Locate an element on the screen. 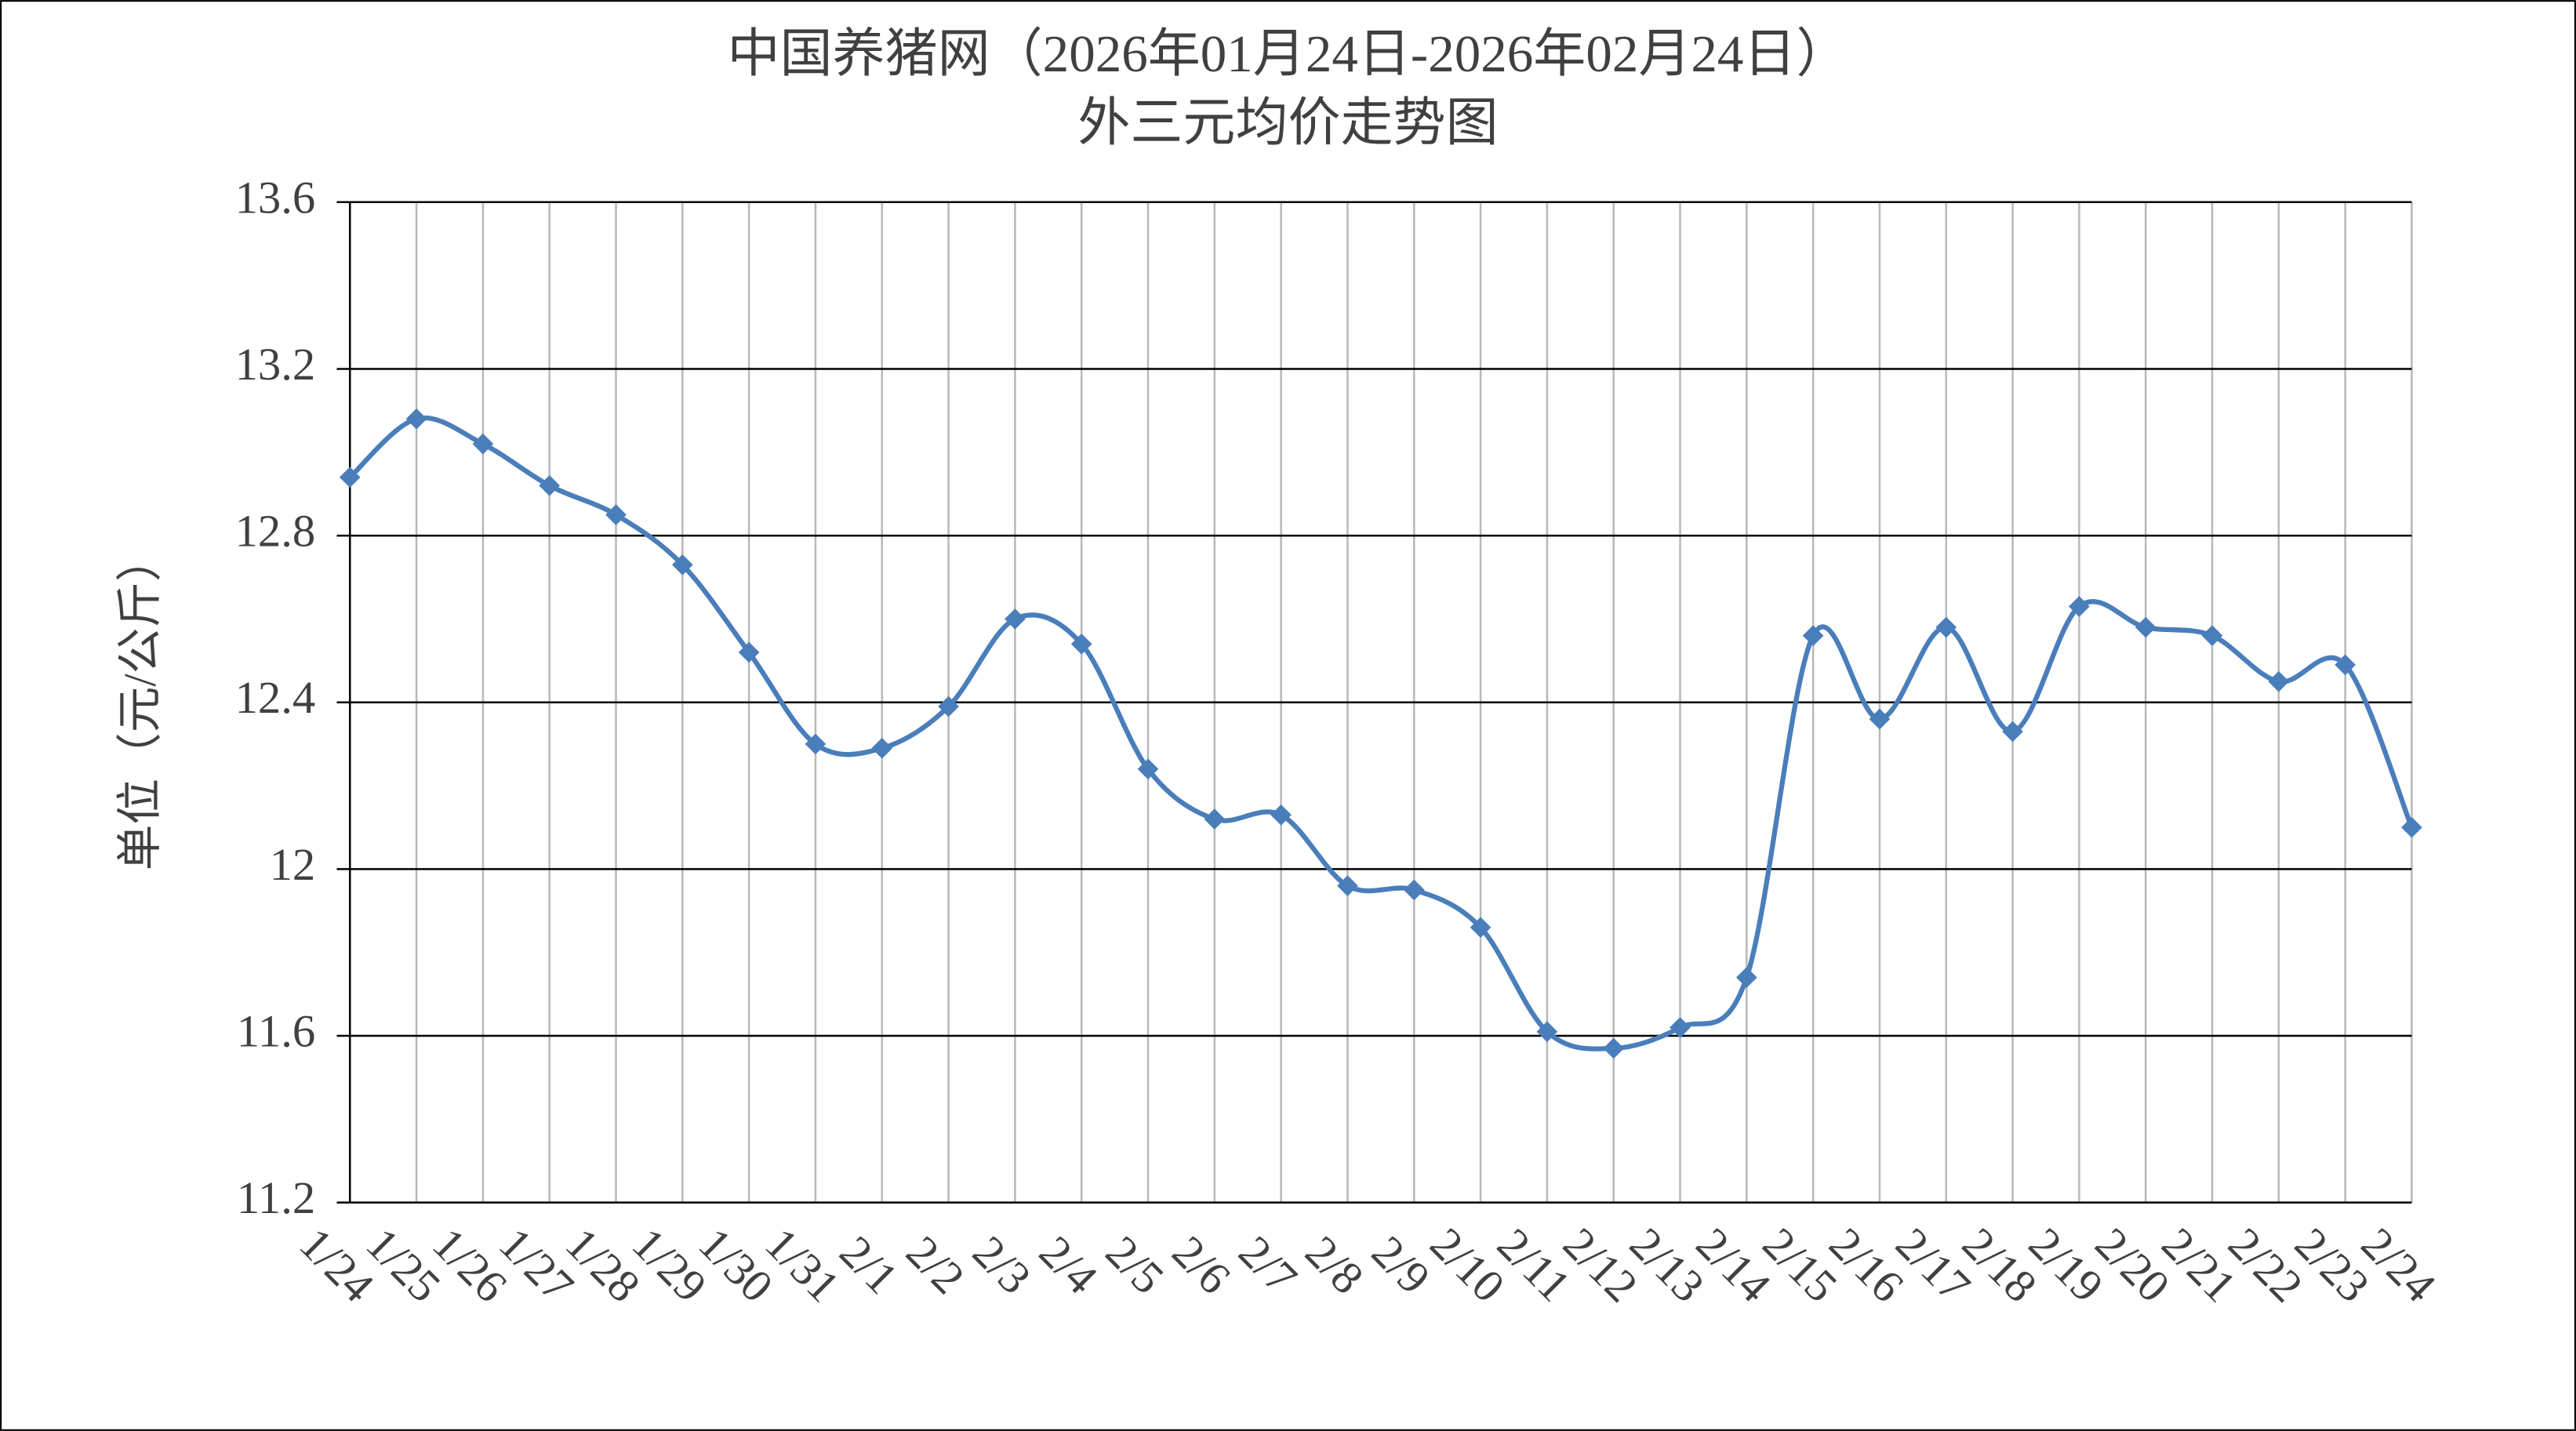  y-tick-label: 13.2 is located at coordinates (275, 364).